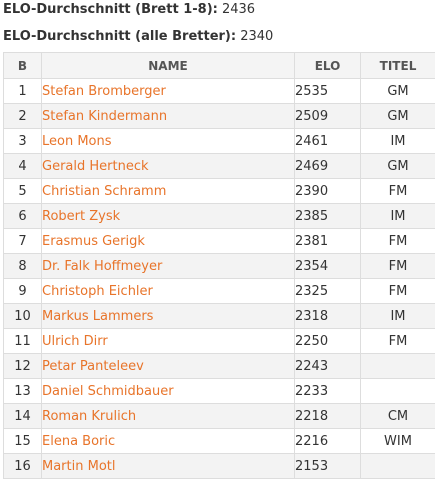 This screenshot has height=487, width=435. Describe the element at coordinates (327, 291) in the screenshot. I see `elo-rating: 2325` at that location.